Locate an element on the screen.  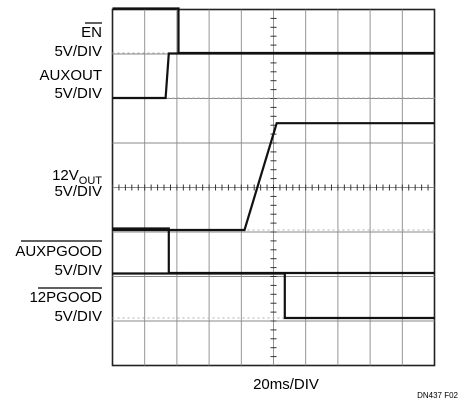
trace-label-en: EN is located at coordinates (91, 32).